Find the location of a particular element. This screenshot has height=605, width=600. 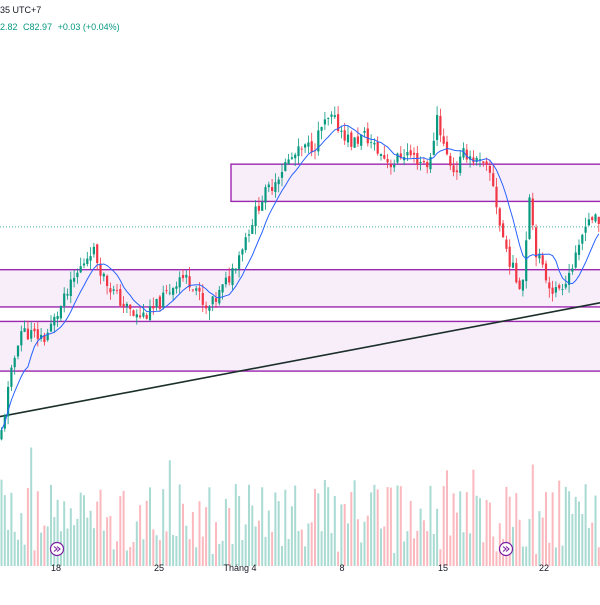

timezone-label: 35 UTC+7 is located at coordinates (21, 10).